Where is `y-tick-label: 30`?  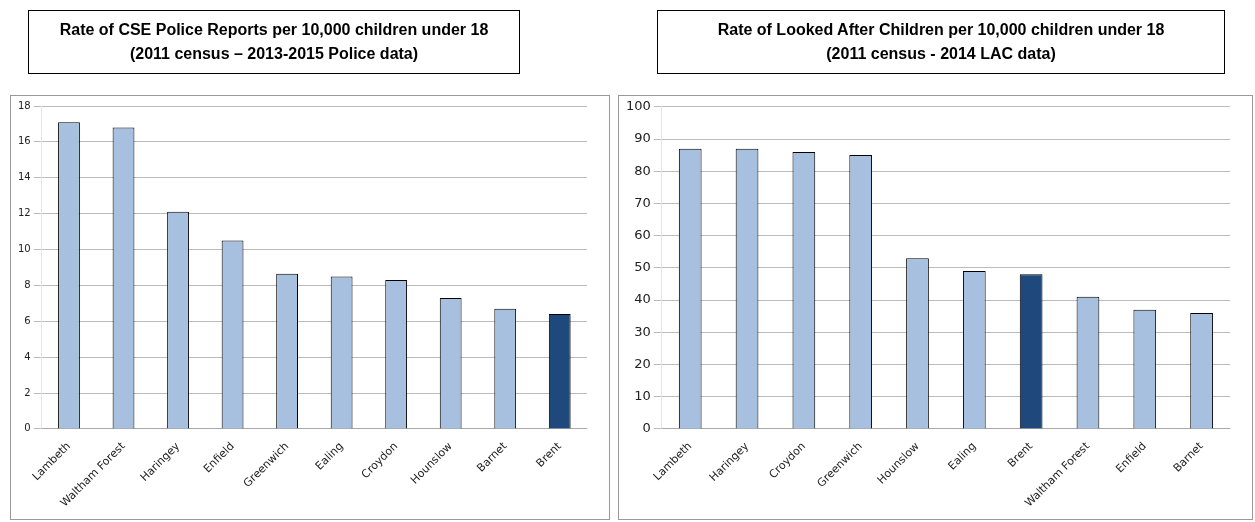 y-tick-label: 30 is located at coordinates (642, 331).